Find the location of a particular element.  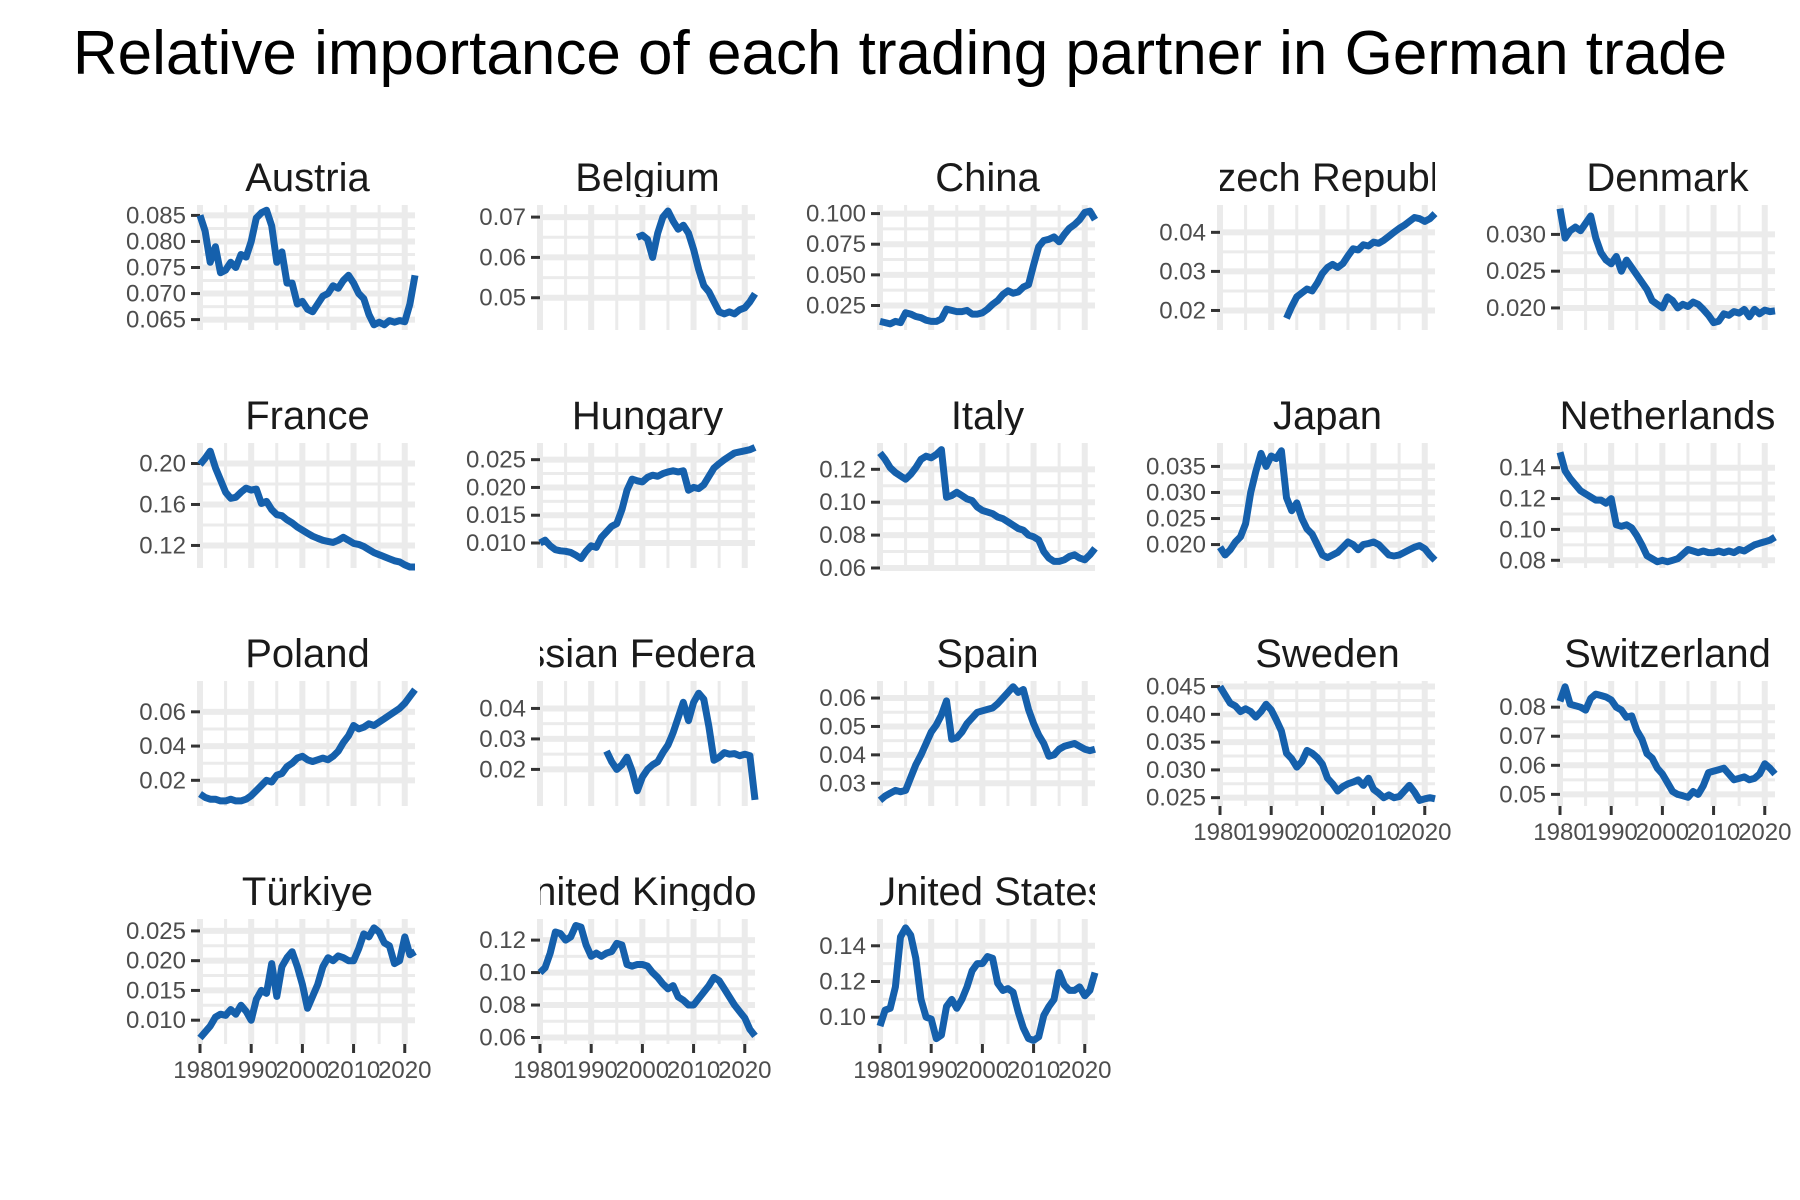

panel-poland: Poland 0.02 0.04 0.06 is located at coordinates (278, 719).